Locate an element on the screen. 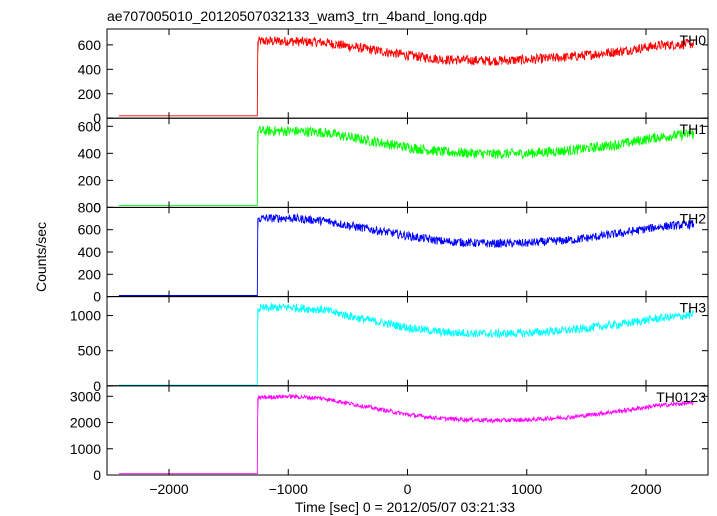  series-line-th2 is located at coordinates (406, 254).